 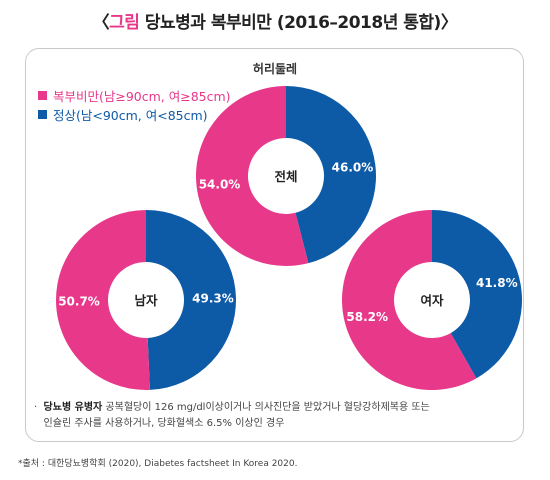 I want to click on legend-swatch-blue, so click(x=42, y=114).